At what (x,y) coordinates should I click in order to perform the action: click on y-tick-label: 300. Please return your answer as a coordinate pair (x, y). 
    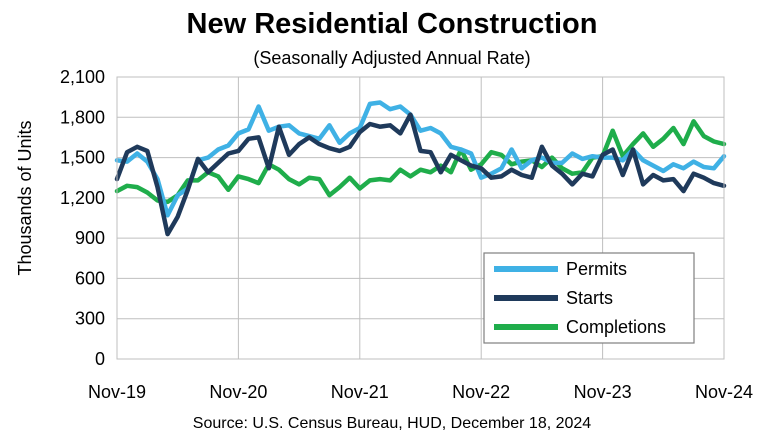
    Looking at the image, I should click on (90, 319).